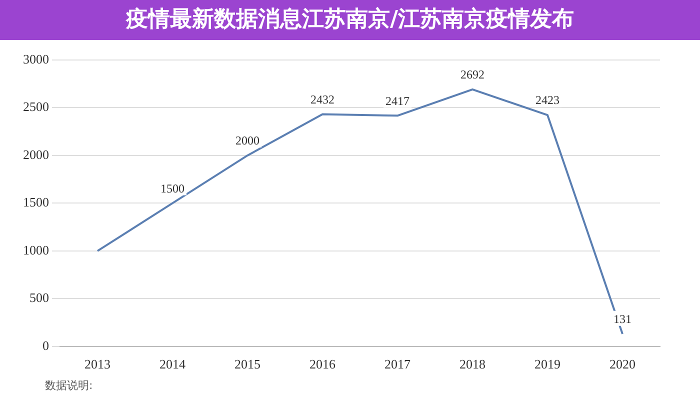 The image size is (700, 400). Describe the element at coordinates (97, 364) in the screenshot. I see `x-tick-label: 2013` at that location.